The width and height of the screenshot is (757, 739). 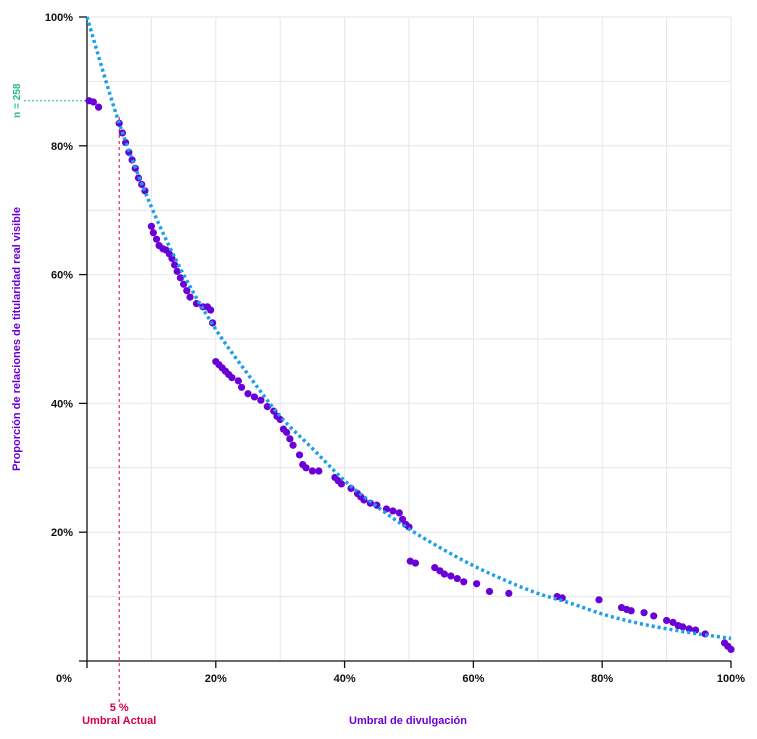 I want to click on x-tick-label: 80%, so click(x=602, y=679).